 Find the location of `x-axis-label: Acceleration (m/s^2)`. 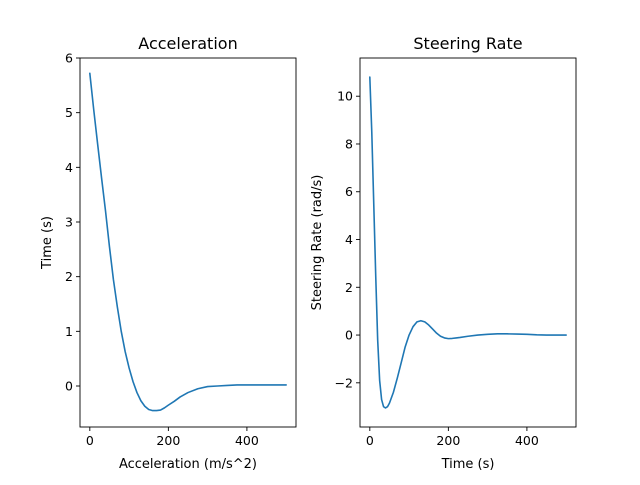

x-axis-label: Acceleration (m/s^2) is located at coordinates (188, 464).